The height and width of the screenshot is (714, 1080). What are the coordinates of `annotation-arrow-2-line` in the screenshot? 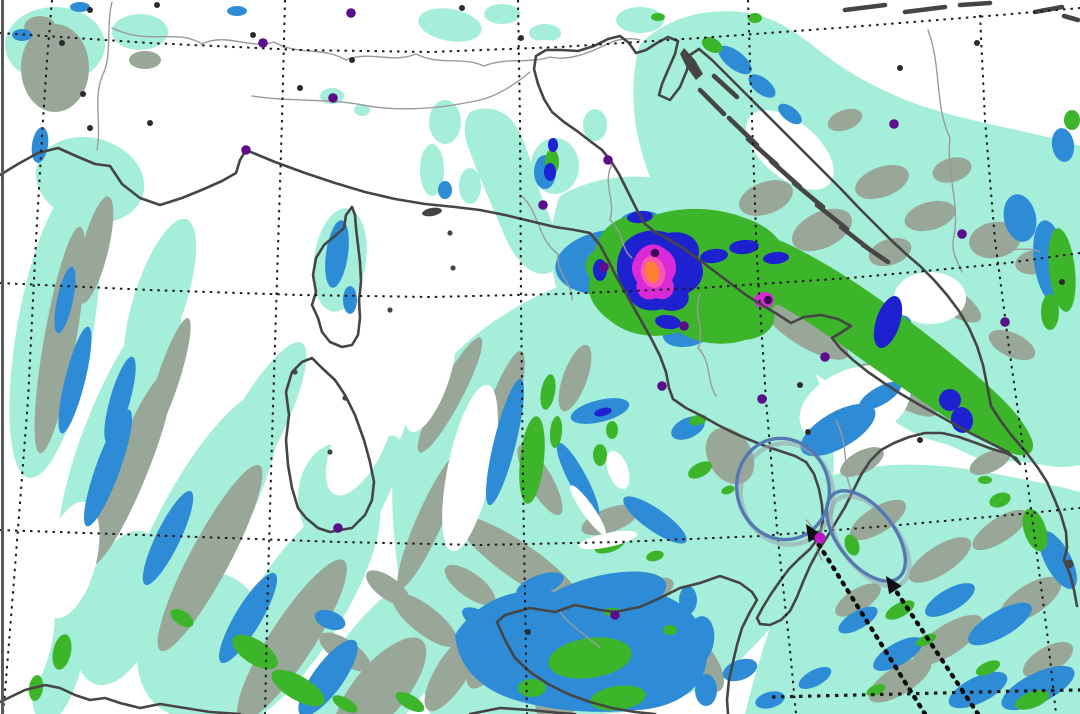 It's located at (937, 650).